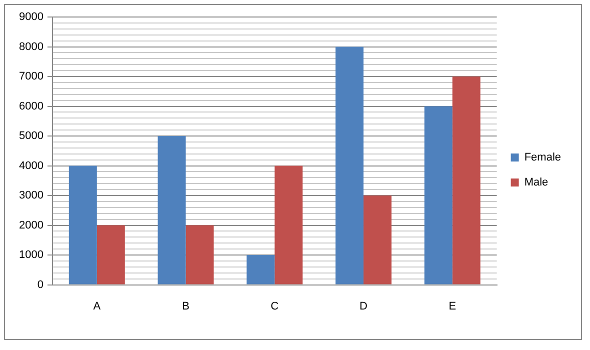  I want to click on y-tick-label: 2000, so click(31, 225).